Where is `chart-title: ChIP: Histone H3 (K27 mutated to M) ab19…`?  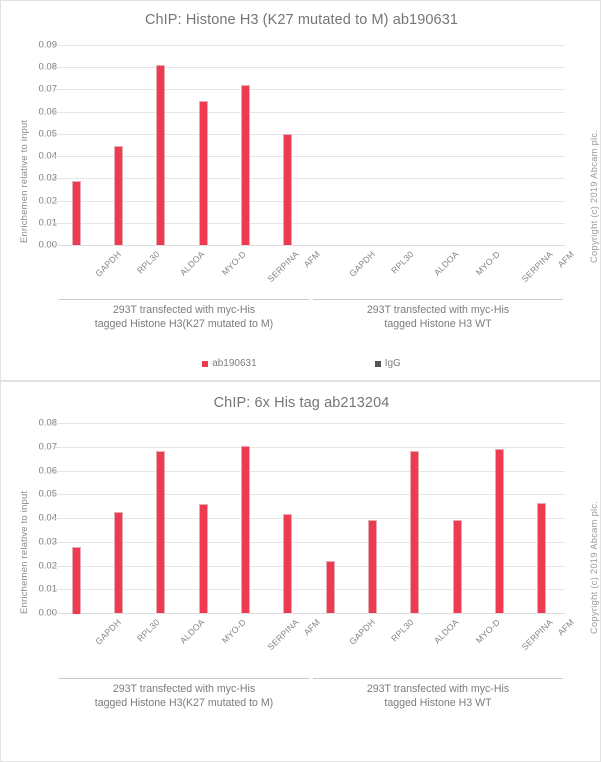
chart-title: ChIP: Histone H3 (K27 mutated to M) ab19… is located at coordinates (301, 20).